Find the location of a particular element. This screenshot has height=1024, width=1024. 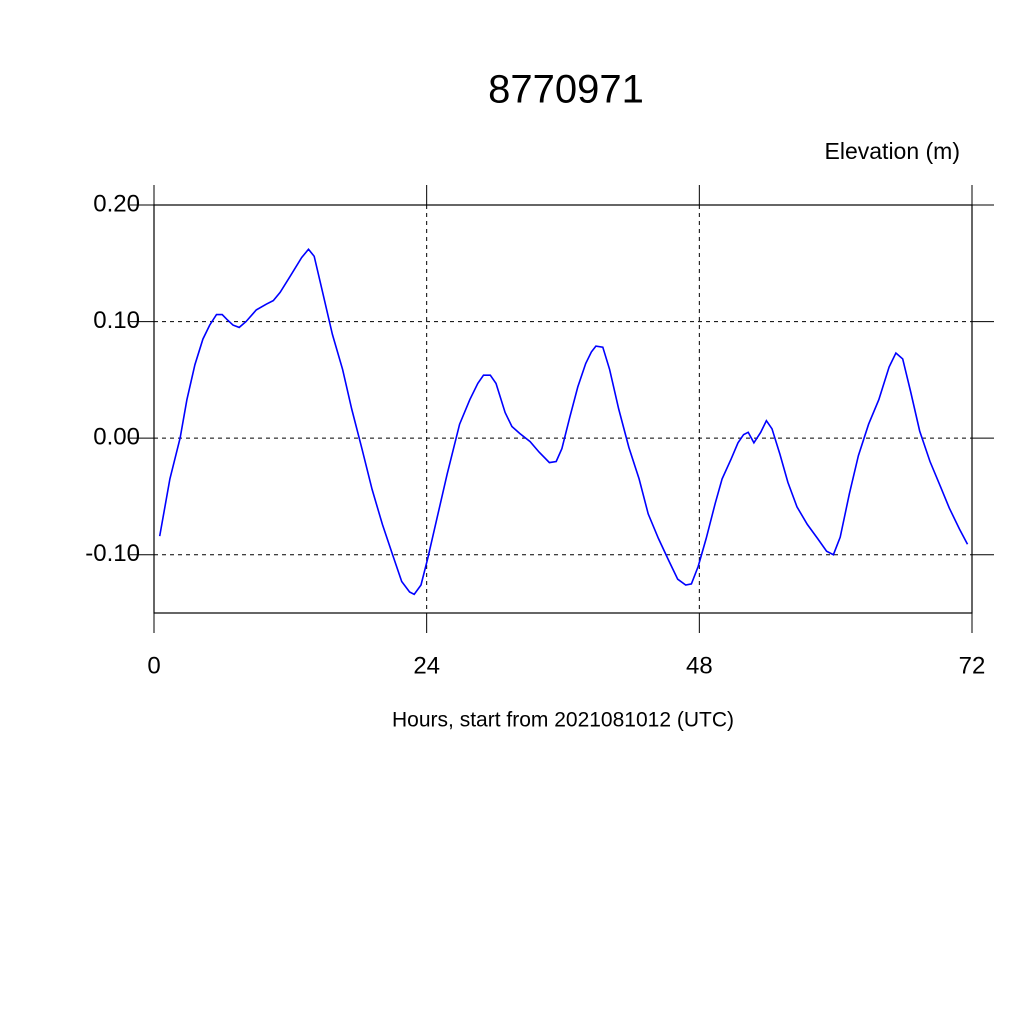

x-tick-label: 48 is located at coordinates (699, 665).